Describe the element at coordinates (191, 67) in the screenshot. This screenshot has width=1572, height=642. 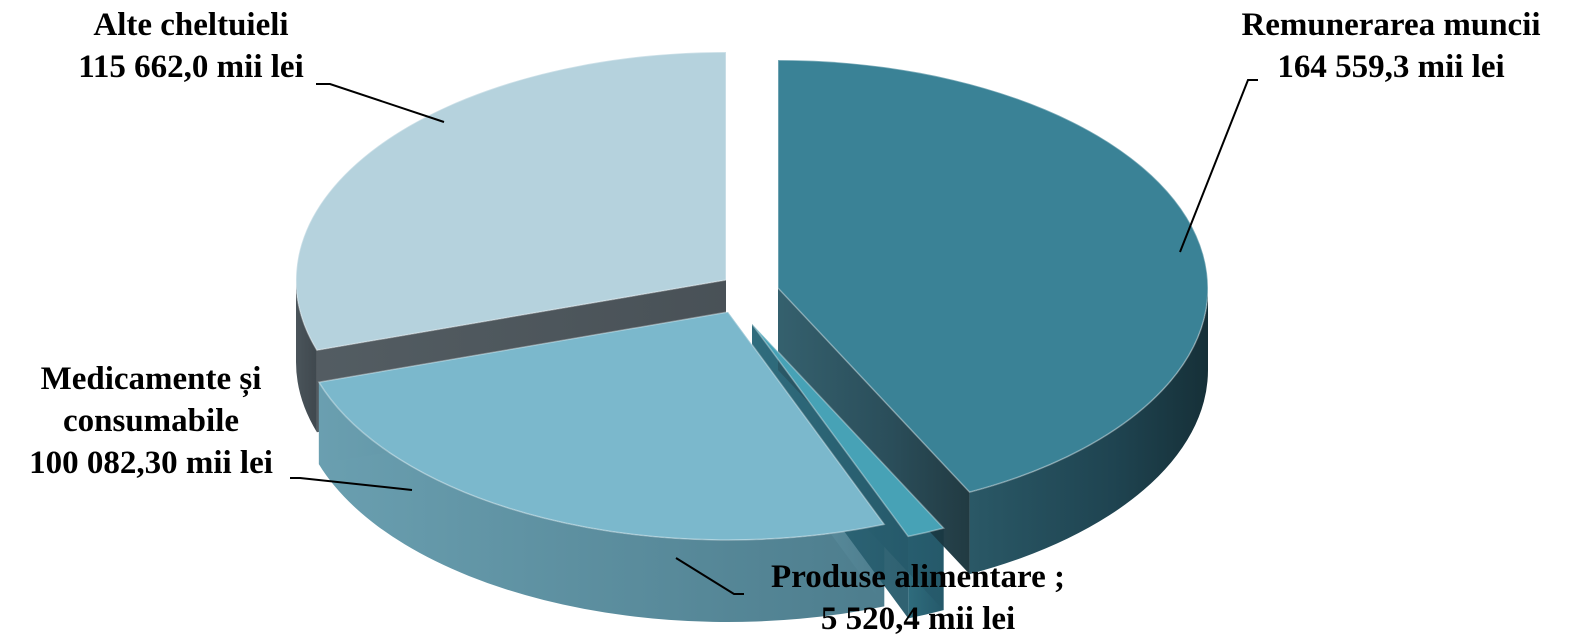
I see `label-value: 115 662,0 mii lei` at that location.